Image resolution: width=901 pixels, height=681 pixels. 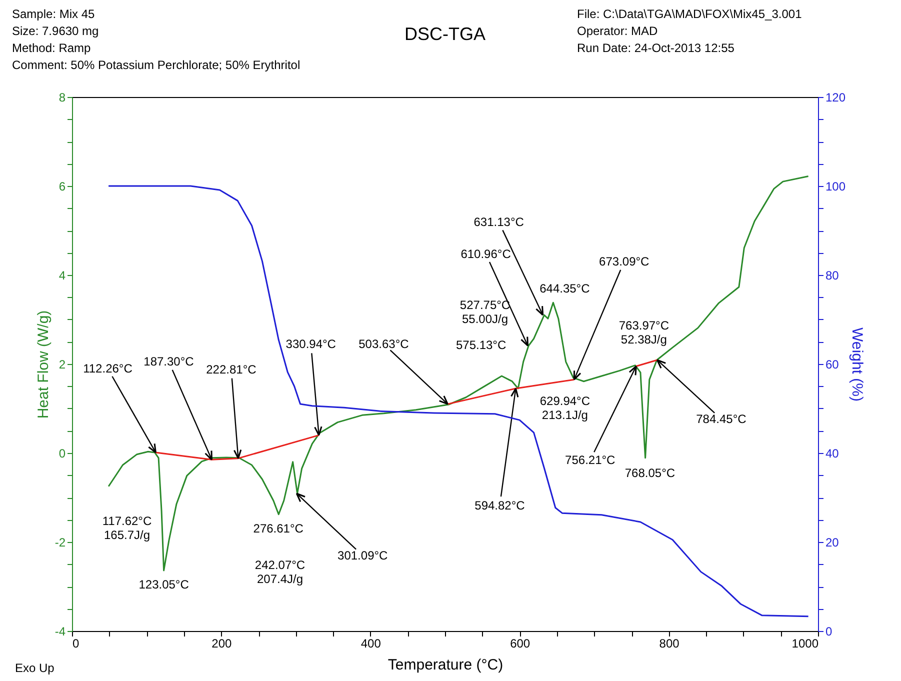 I want to click on annotation: 187.30°C, so click(x=169, y=361).